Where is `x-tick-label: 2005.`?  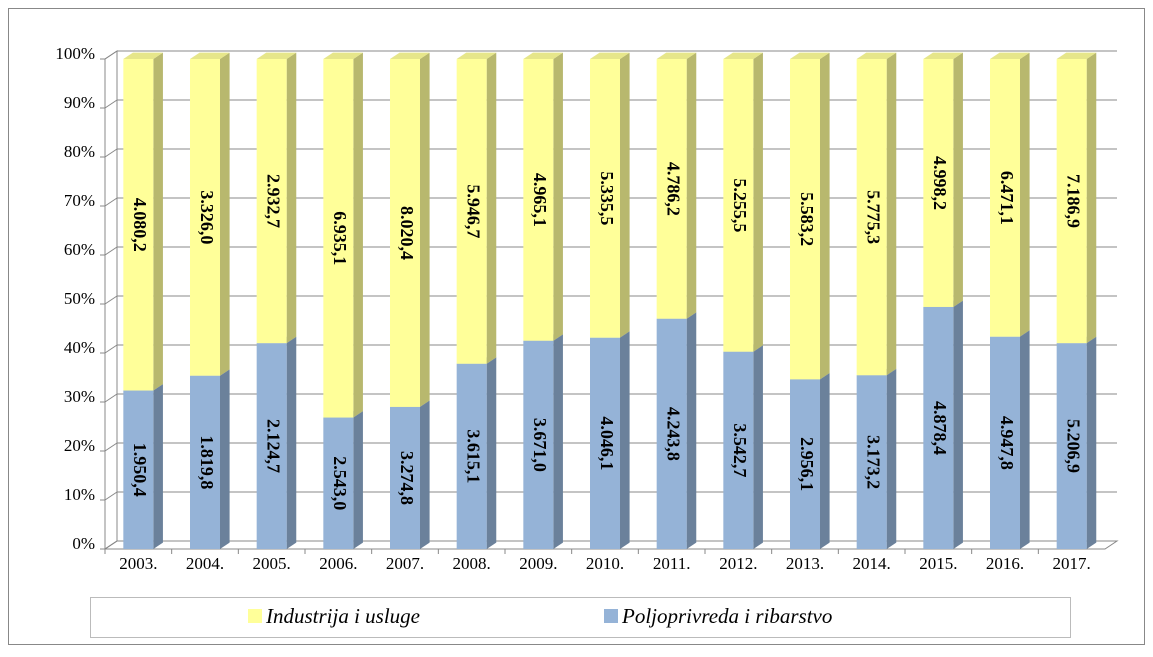
x-tick-label: 2005. is located at coordinates (272, 563).